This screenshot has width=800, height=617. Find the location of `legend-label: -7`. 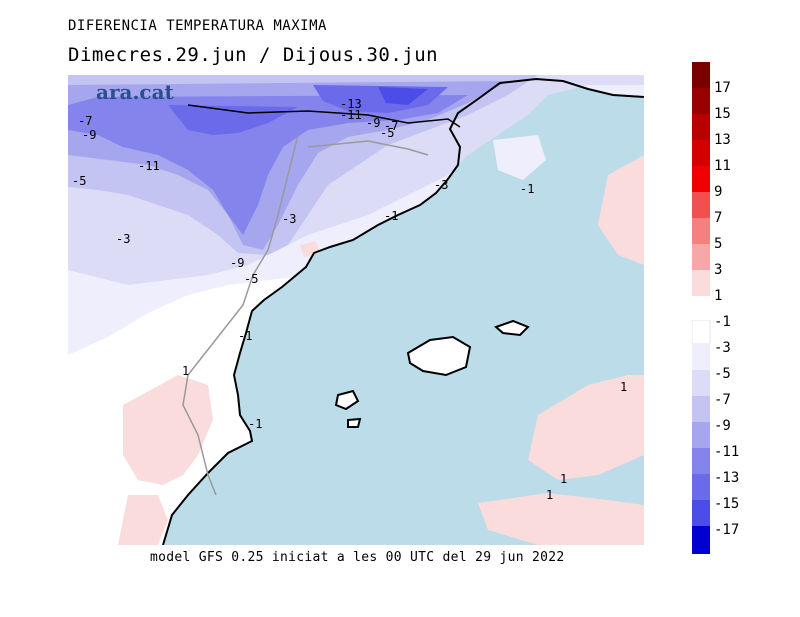

legend-label: -7 is located at coordinates (722, 400).